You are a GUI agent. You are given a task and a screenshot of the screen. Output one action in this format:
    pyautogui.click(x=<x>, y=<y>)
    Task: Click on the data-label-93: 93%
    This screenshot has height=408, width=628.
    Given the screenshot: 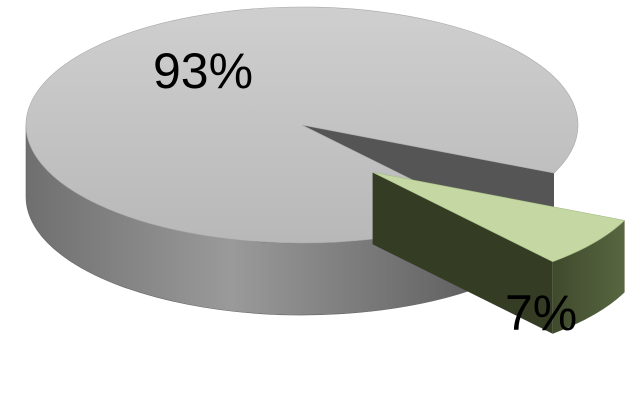 What is the action you would take?
    pyautogui.click(x=203, y=71)
    